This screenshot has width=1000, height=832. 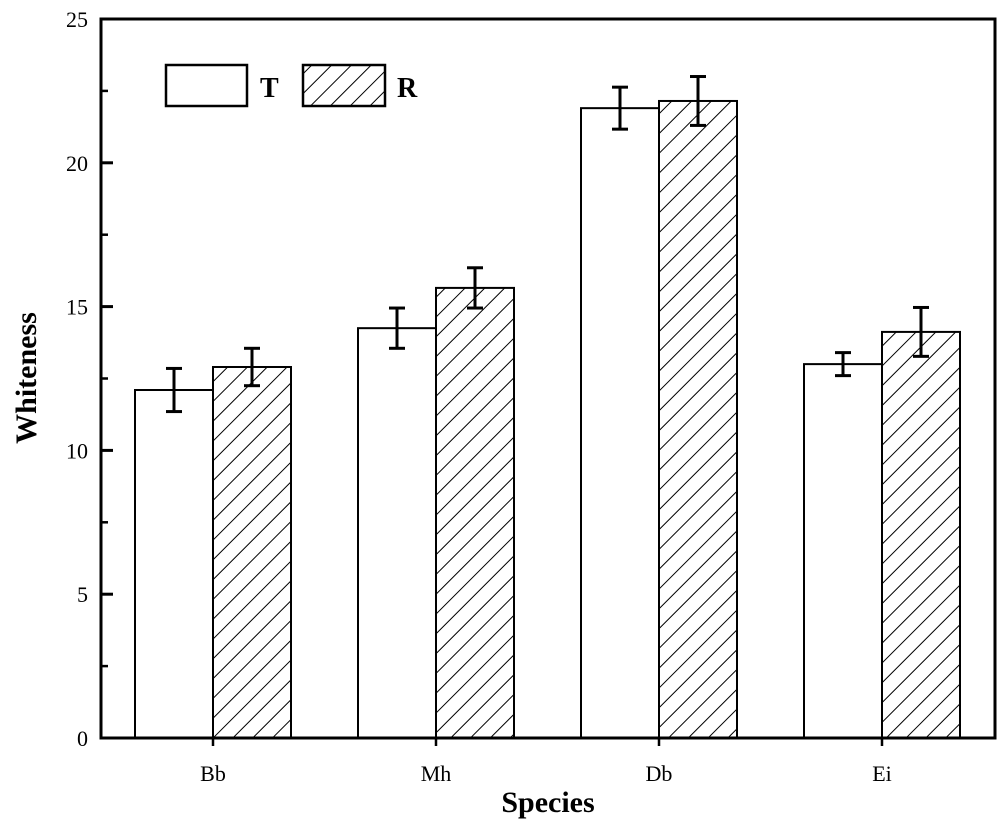 What do you see at coordinates (475, 512) in the screenshot?
I see `bar-r-mh` at bounding box center [475, 512].